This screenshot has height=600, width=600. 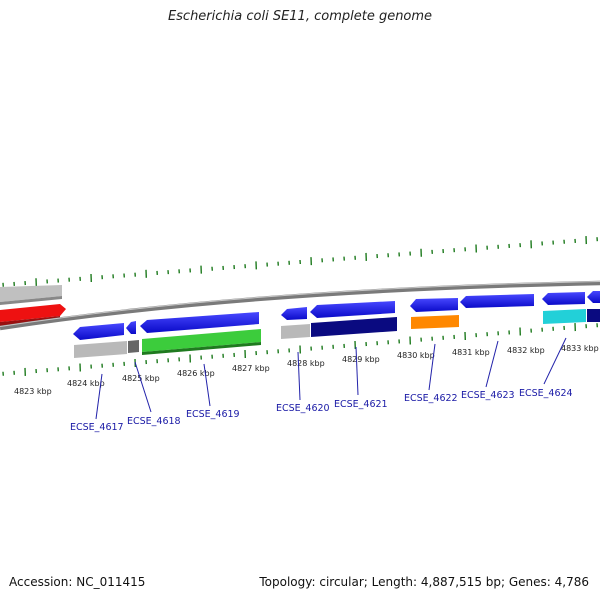 What do you see at coordinates (471, 352) in the screenshot?
I see `kbp-tick-label: 4831 kbp` at bounding box center [471, 352].